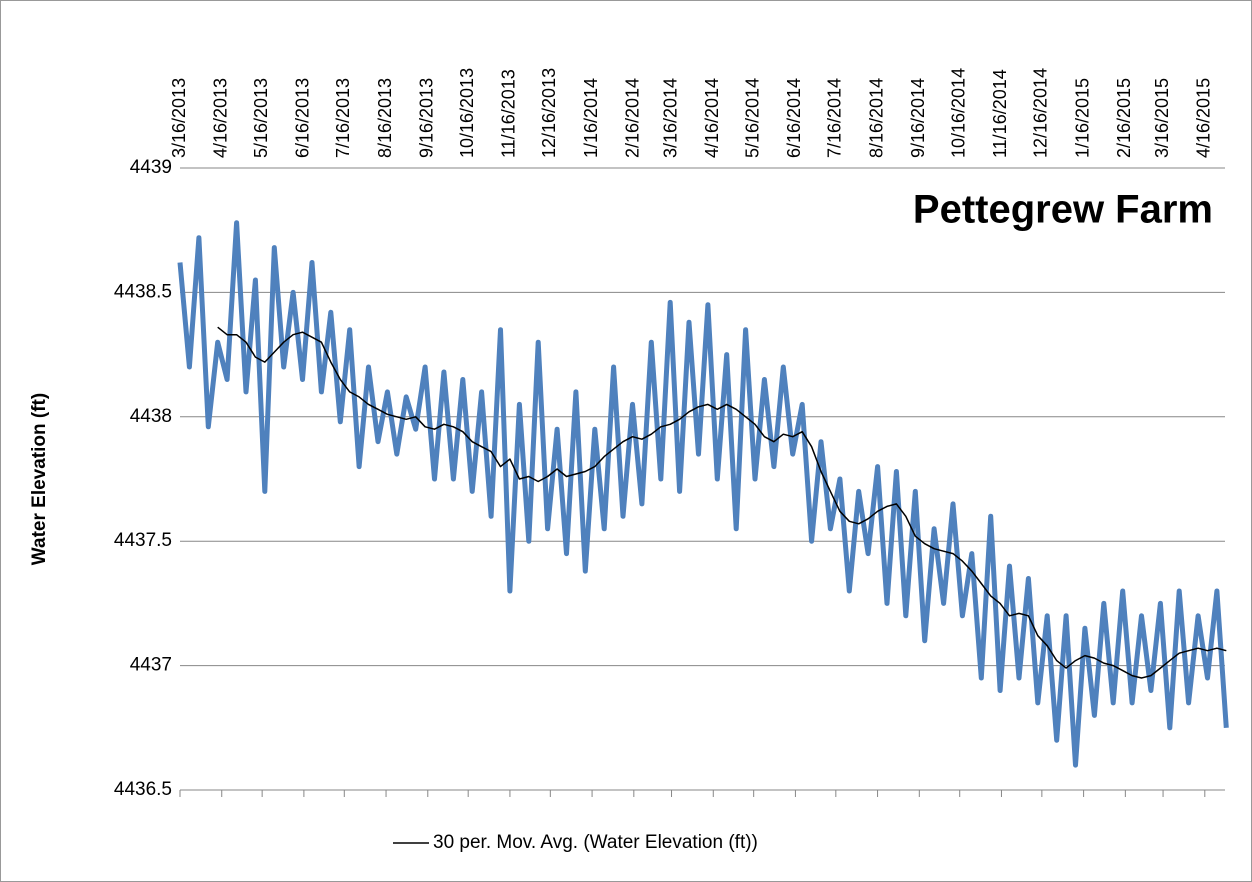 The image size is (1252, 882). Describe the element at coordinates (261, 118) in the screenshot. I see `x-tick-label: 5/16/2013` at that location.